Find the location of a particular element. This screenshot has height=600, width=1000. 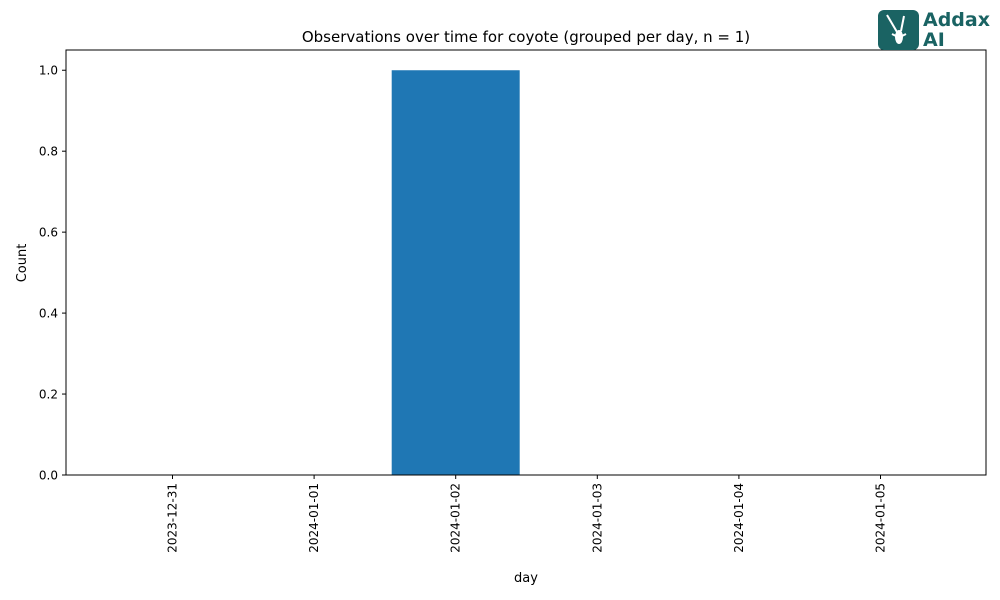

x-tick-label: 2024-01-02 is located at coordinates (456, 518).